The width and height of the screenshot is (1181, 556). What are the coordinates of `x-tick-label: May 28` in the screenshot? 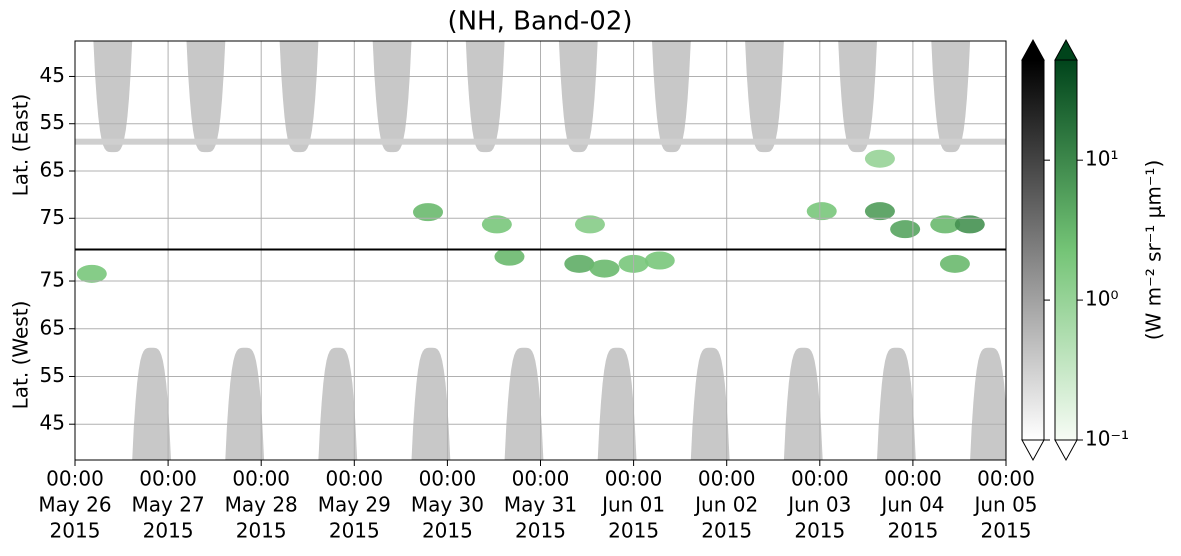 It's located at (261, 505).